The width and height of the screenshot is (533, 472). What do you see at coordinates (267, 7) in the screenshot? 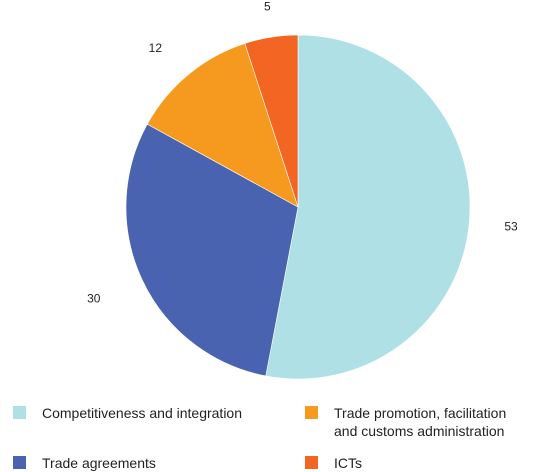
I see `pie-value-label: 5` at bounding box center [267, 7].